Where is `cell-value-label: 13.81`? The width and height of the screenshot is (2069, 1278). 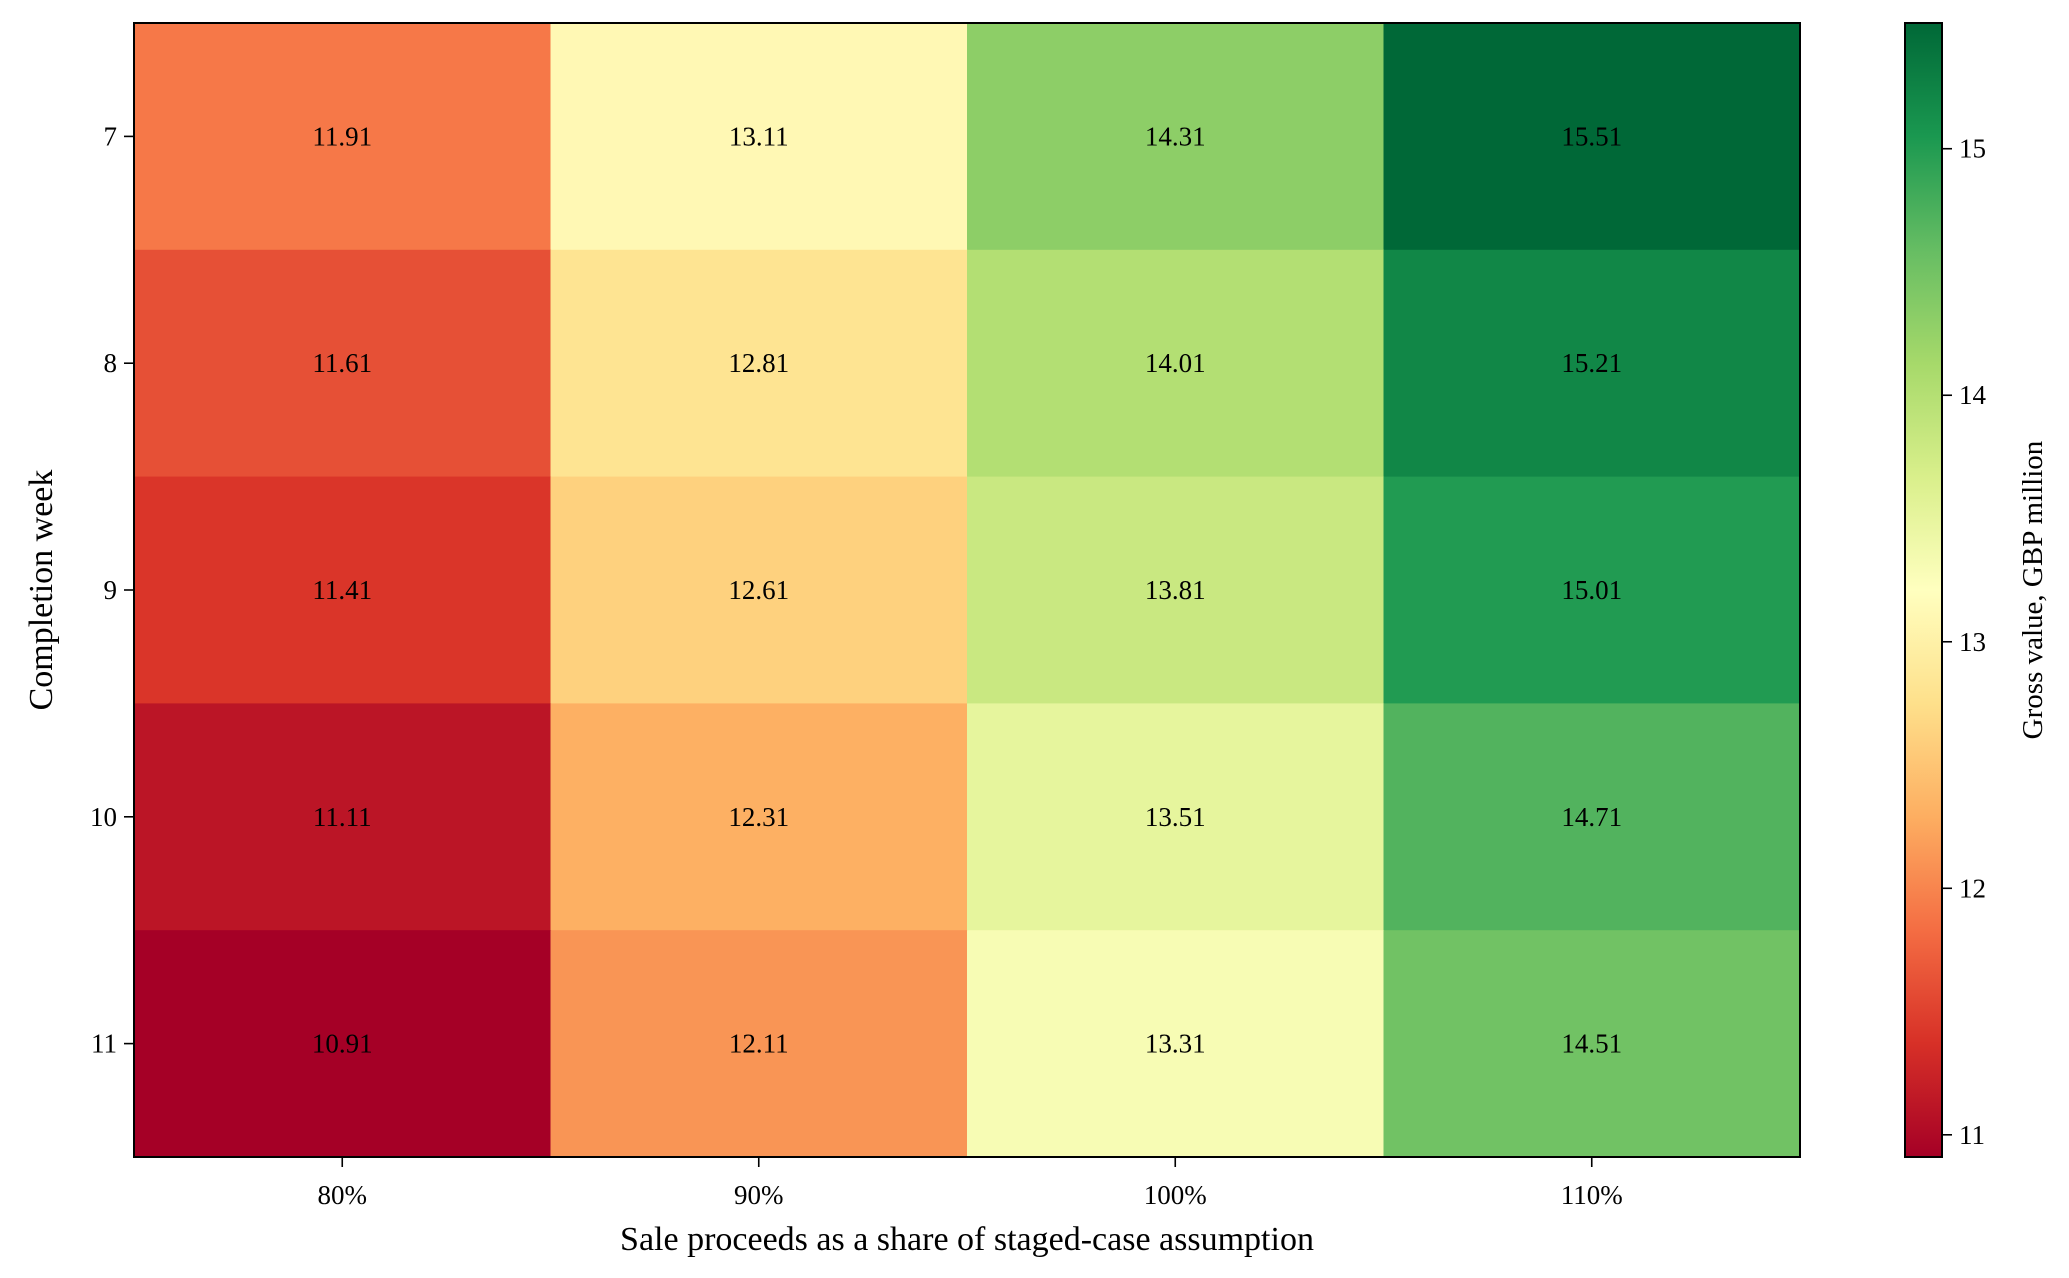 cell-value-label: 13.81 is located at coordinates (1175, 590).